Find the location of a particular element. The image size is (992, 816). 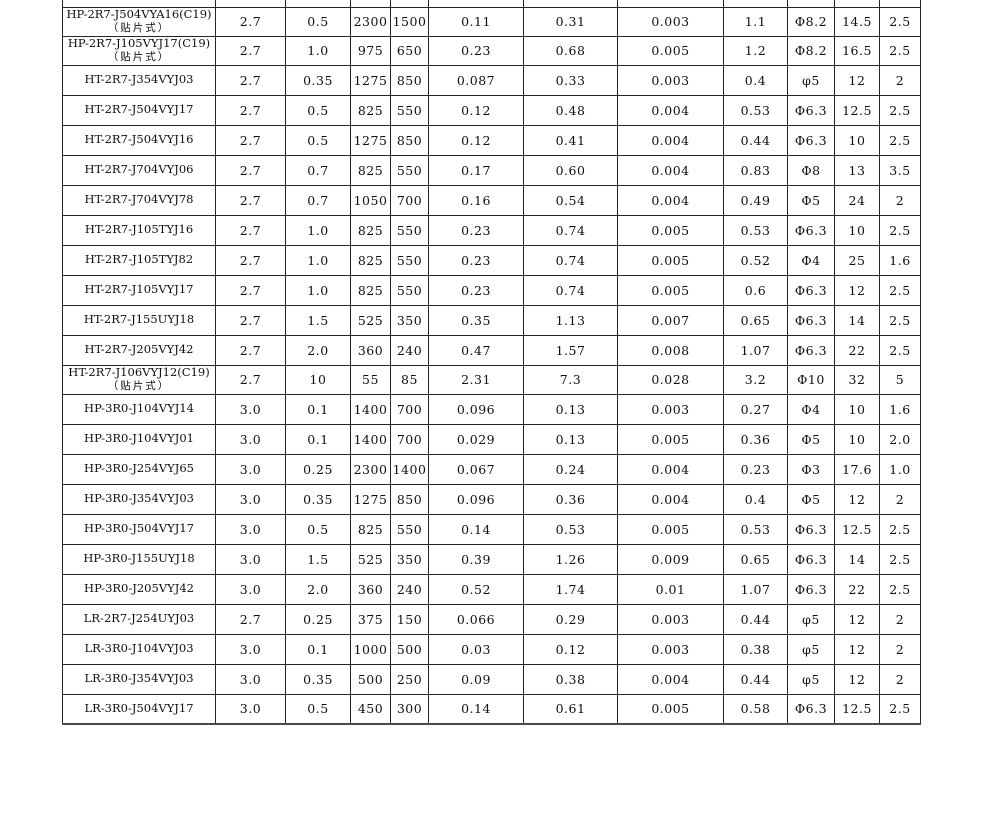

model-name: HT-2R7-J105TYJ16 is located at coordinates (139, 229).